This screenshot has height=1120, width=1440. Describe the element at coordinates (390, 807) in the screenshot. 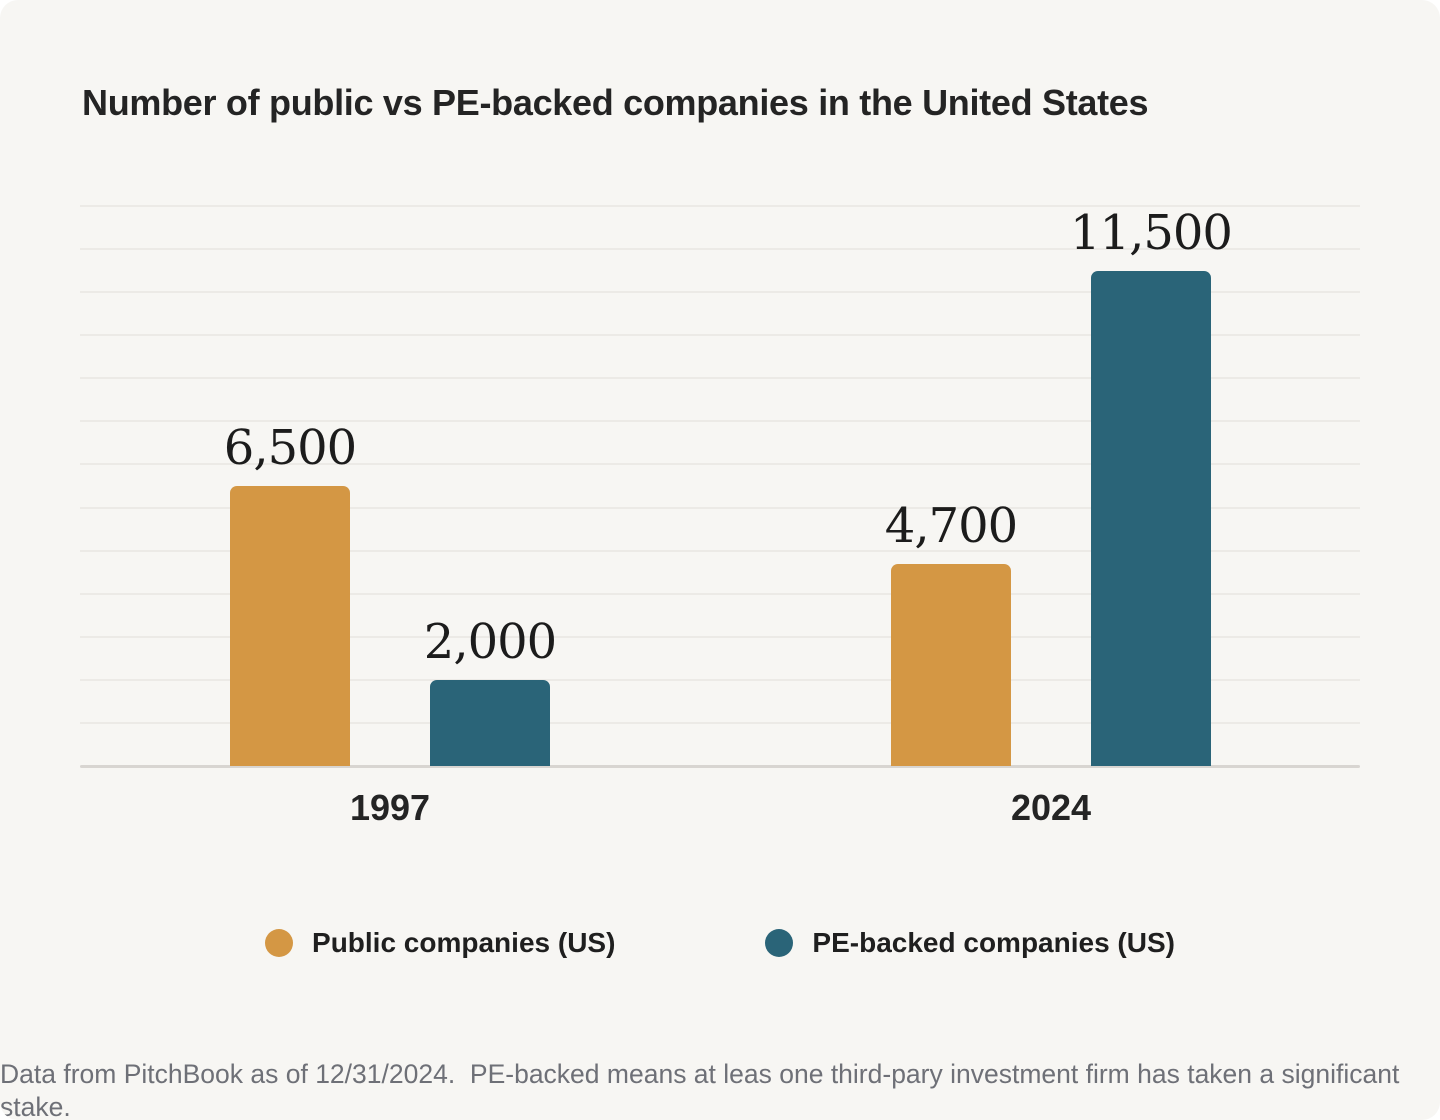

I see `x-axis-label-1997: 1997` at that location.